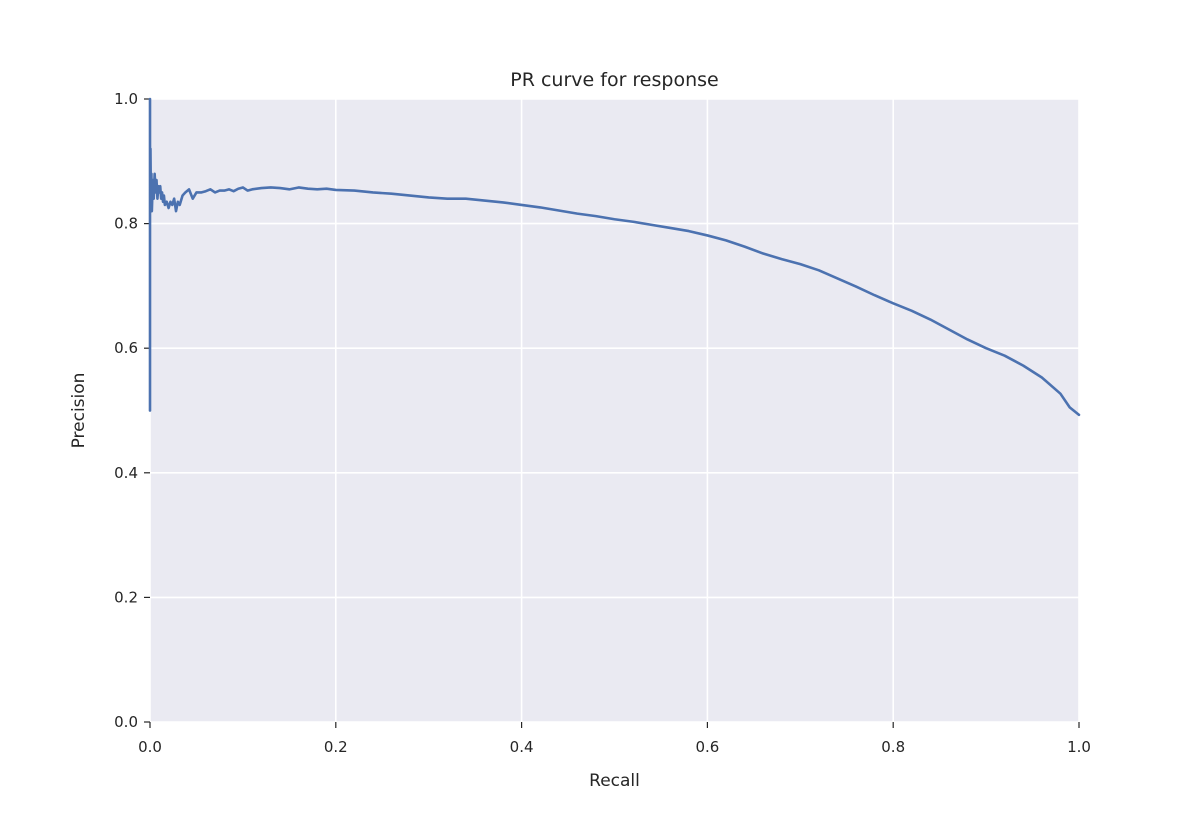 This screenshot has width=1200, height=830. Describe the element at coordinates (614, 781) in the screenshot. I see `x-axis-label: Recall` at that location.